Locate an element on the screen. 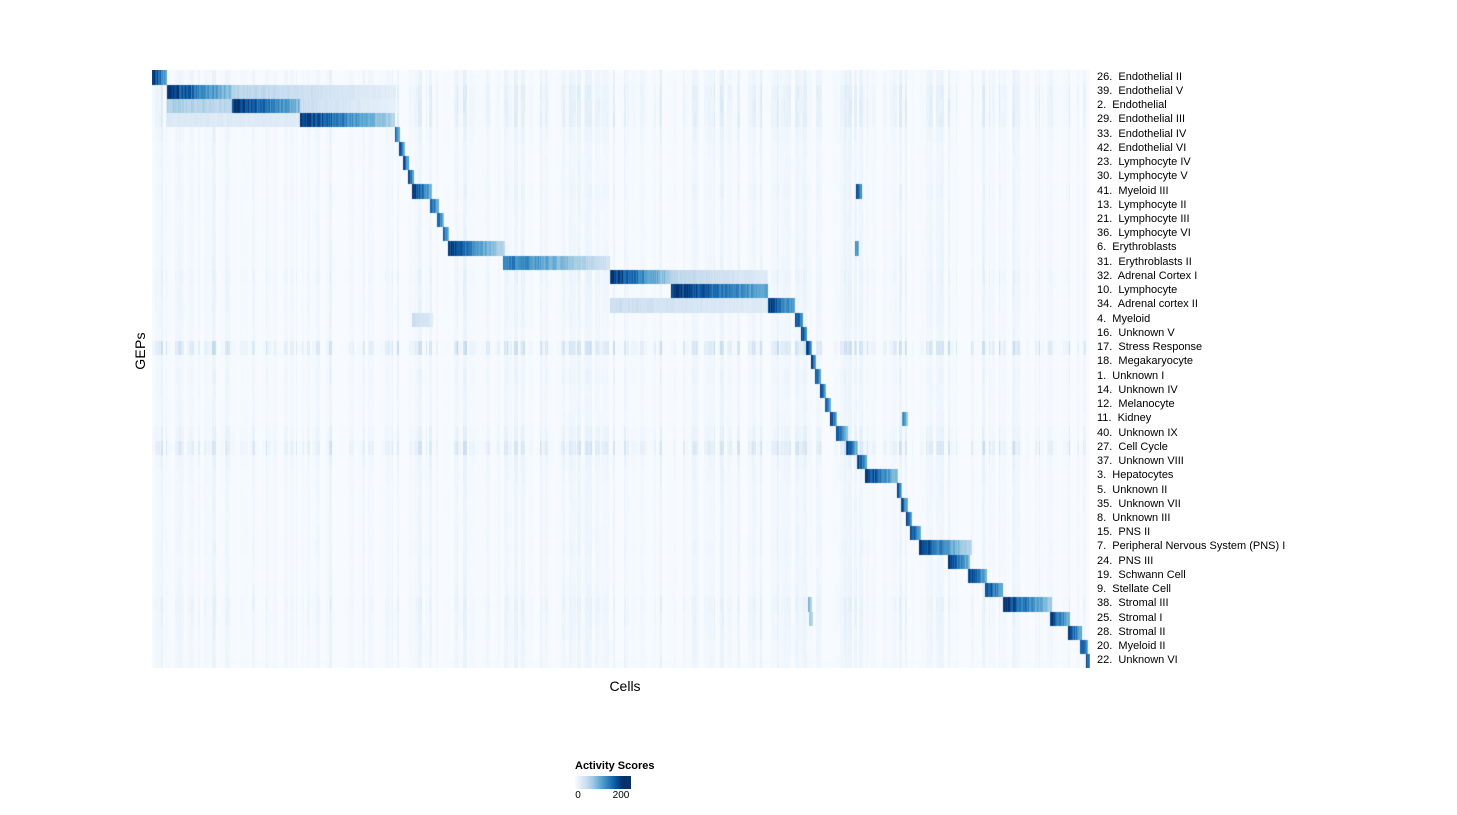 The image size is (1457, 815). gep-label: 32. Adrenal Cortex I is located at coordinates (1147, 275).